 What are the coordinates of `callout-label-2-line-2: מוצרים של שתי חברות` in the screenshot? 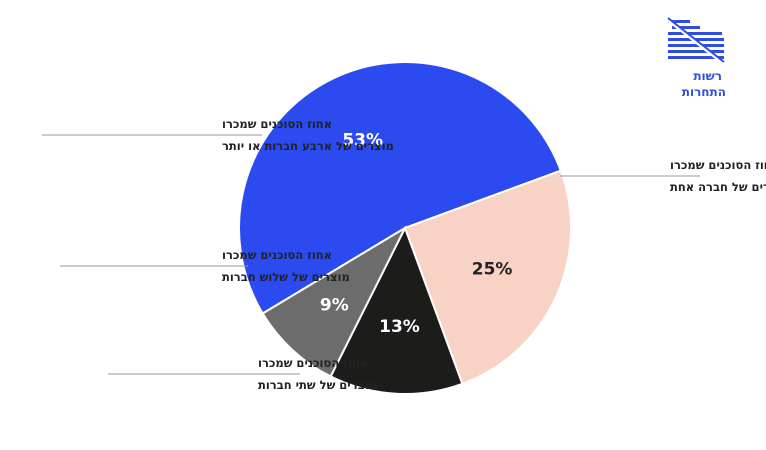 It's located at (317, 385).